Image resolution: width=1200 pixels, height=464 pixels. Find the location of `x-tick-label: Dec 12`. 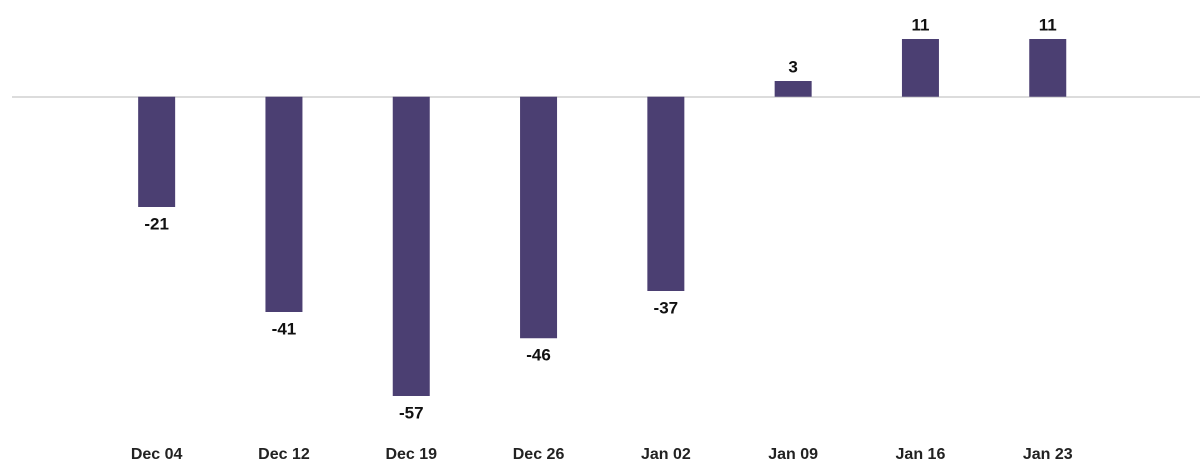

x-tick-label: Dec 12 is located at coordinates (284, 454).